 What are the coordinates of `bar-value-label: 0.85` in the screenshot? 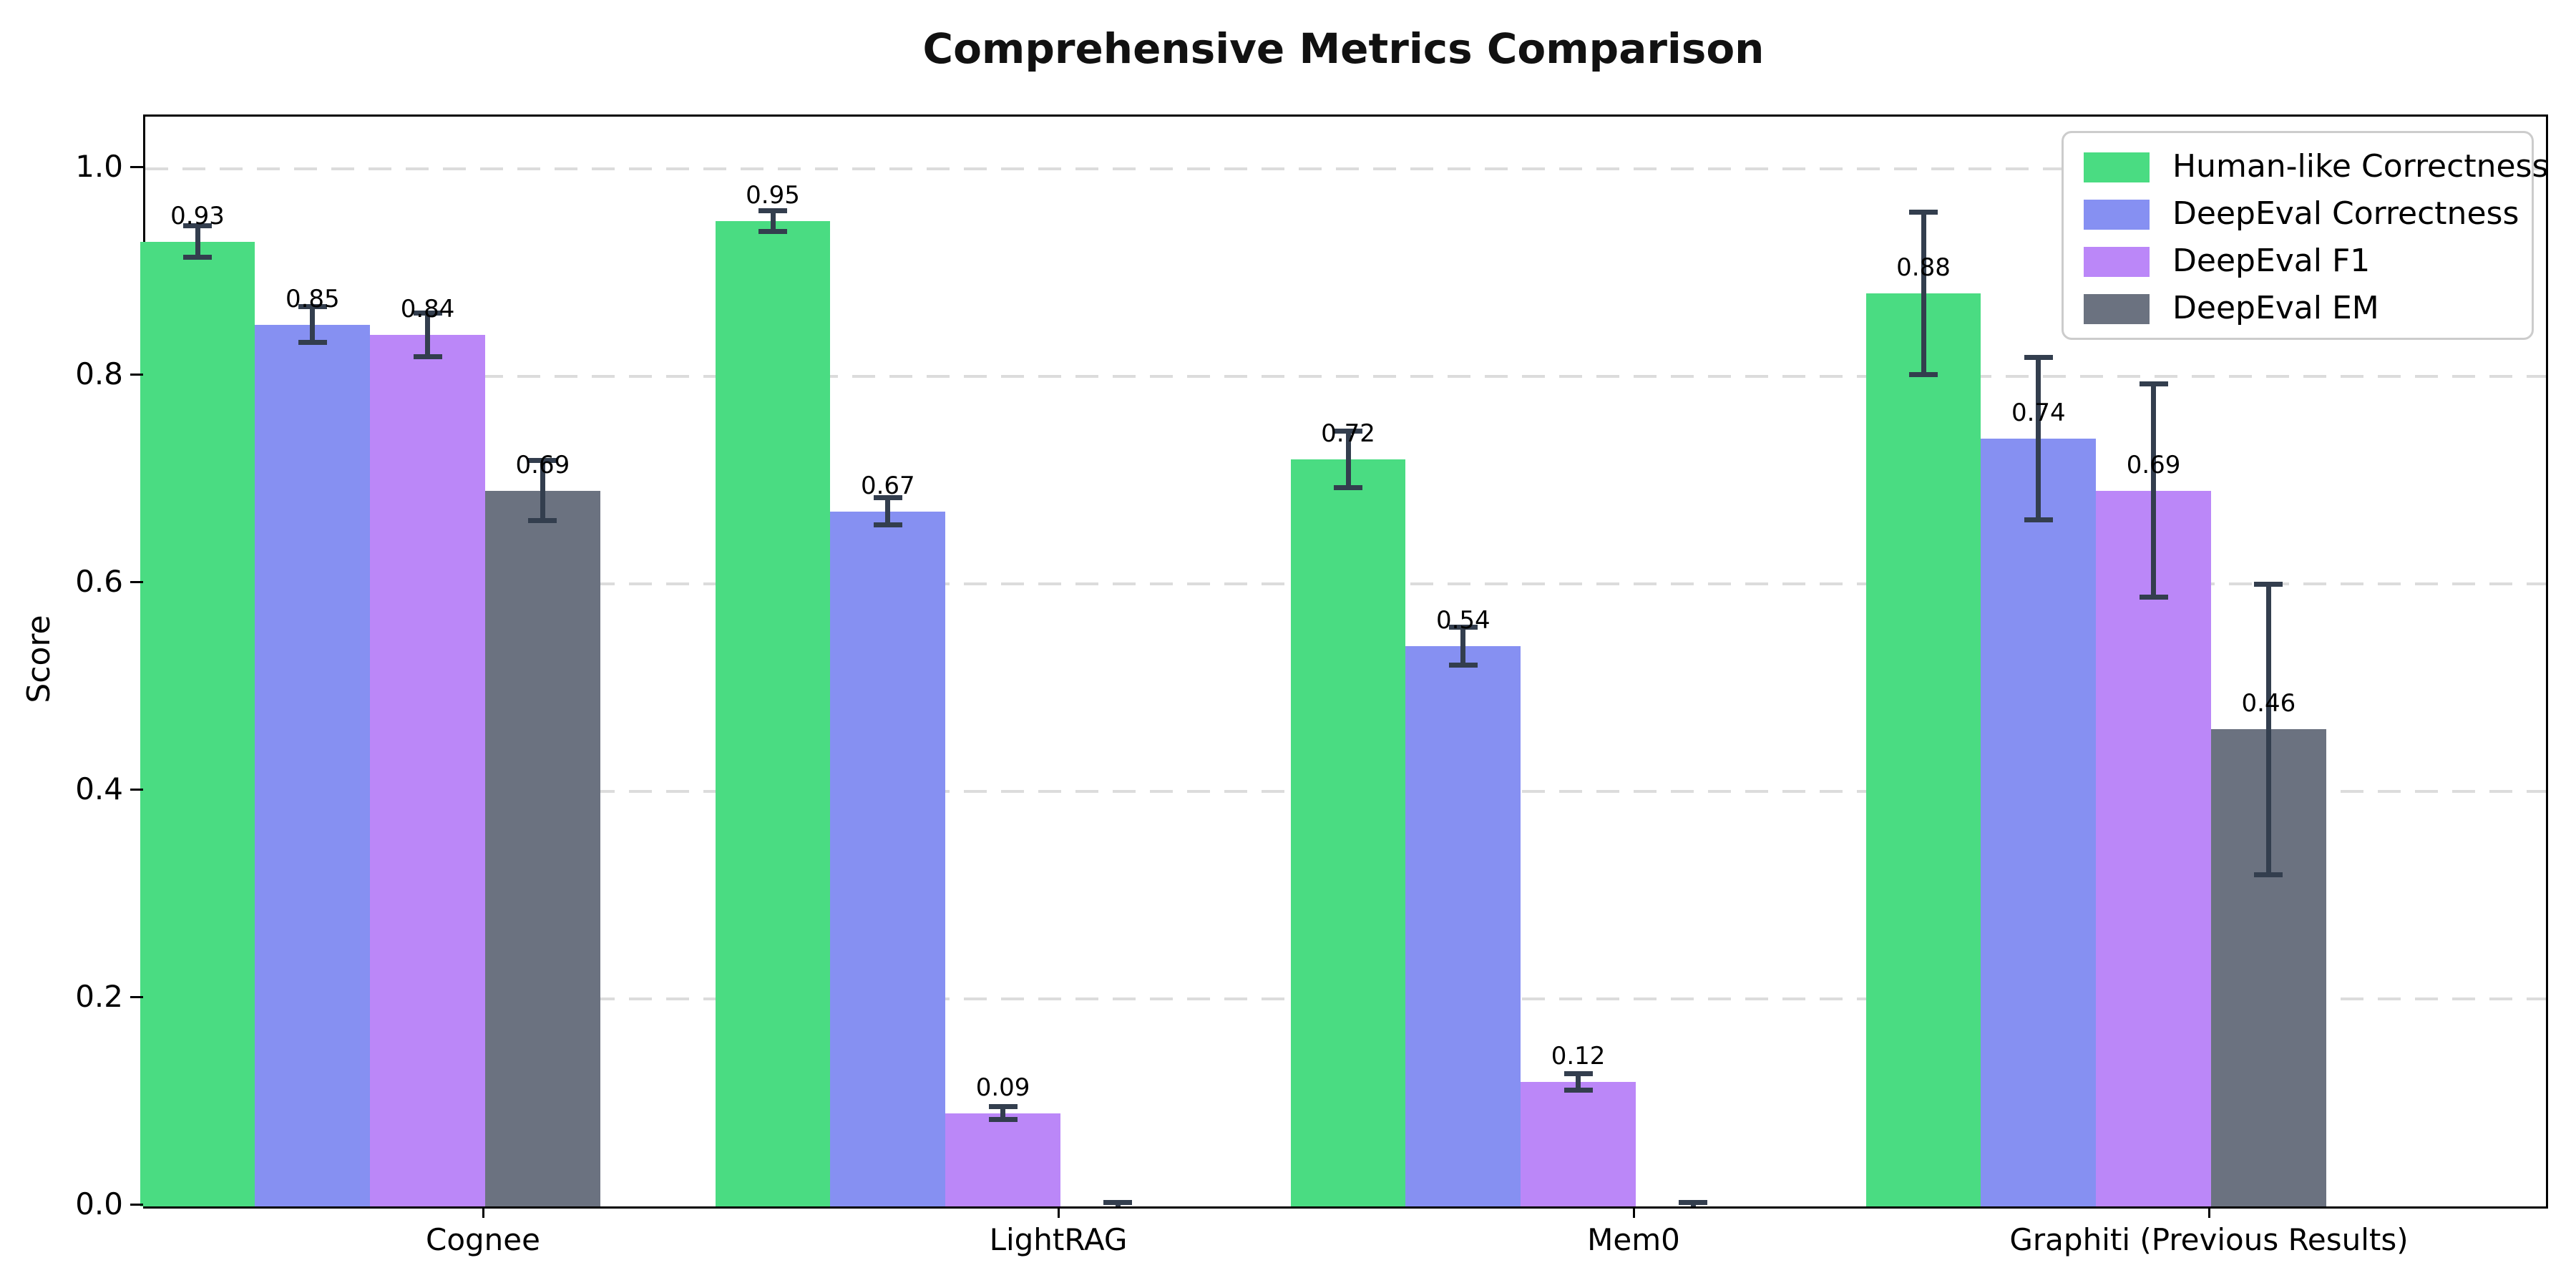 It's located at (312, 298).